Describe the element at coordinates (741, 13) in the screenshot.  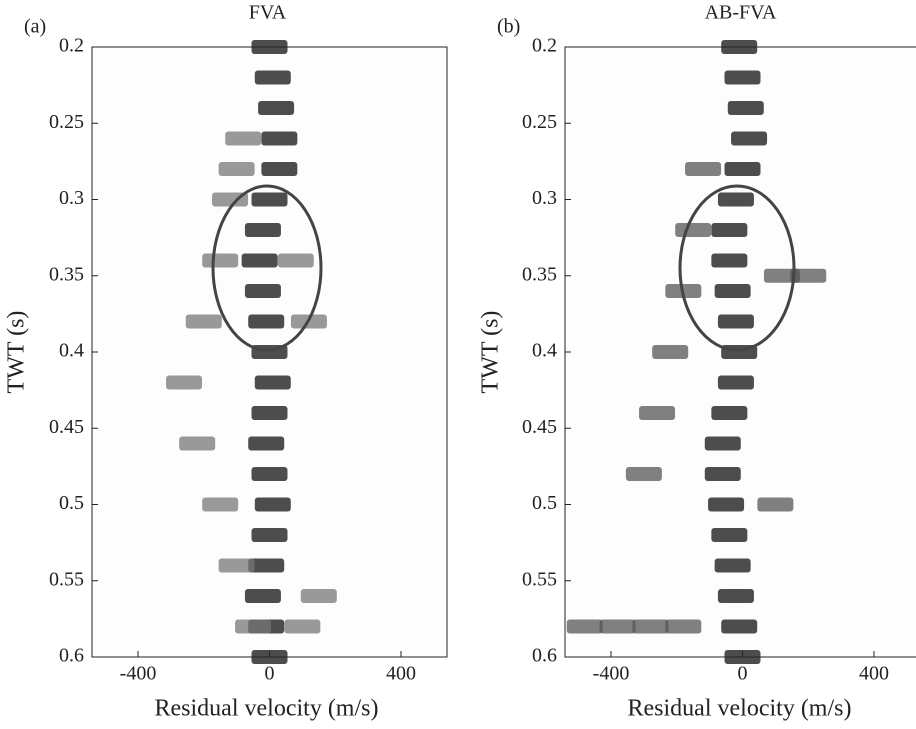
I see `chart-title: AB-FVA` at that location.